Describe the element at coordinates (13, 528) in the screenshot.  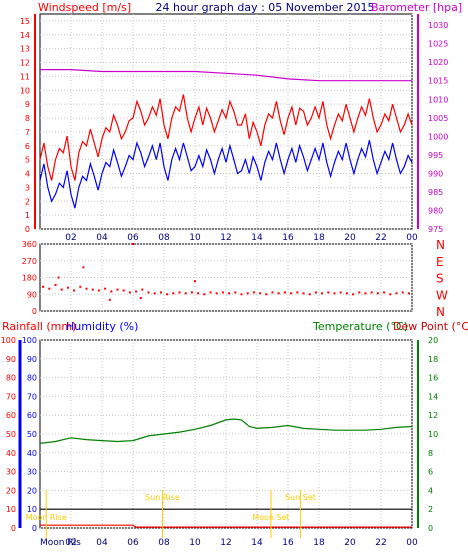
I see `rainfall-y-tick-label: 0` at that location.